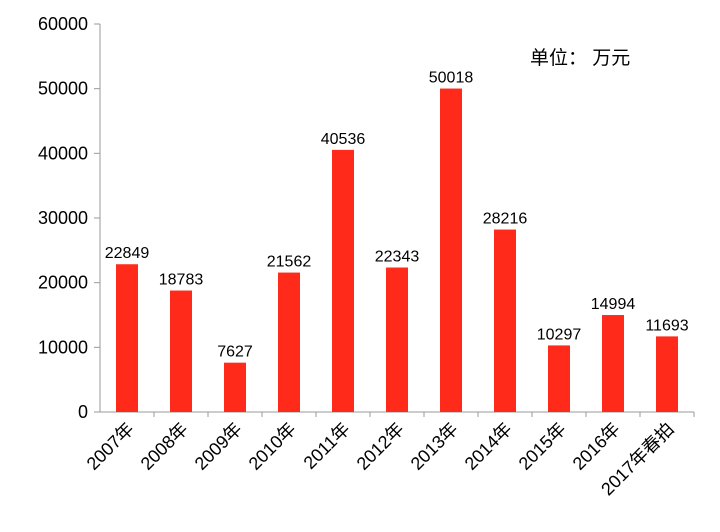 This screenshot has width=720, height=532. Describe the element at coordinates (666, 325) in the screenshot. I see `data-label: 11693` at that location.